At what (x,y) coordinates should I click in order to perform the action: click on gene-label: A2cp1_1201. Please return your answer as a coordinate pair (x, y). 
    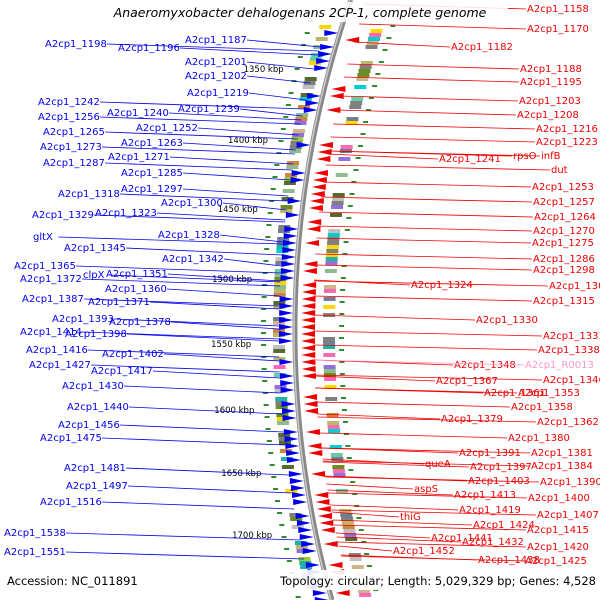
    Looking at the image, I should click on (216, 62).